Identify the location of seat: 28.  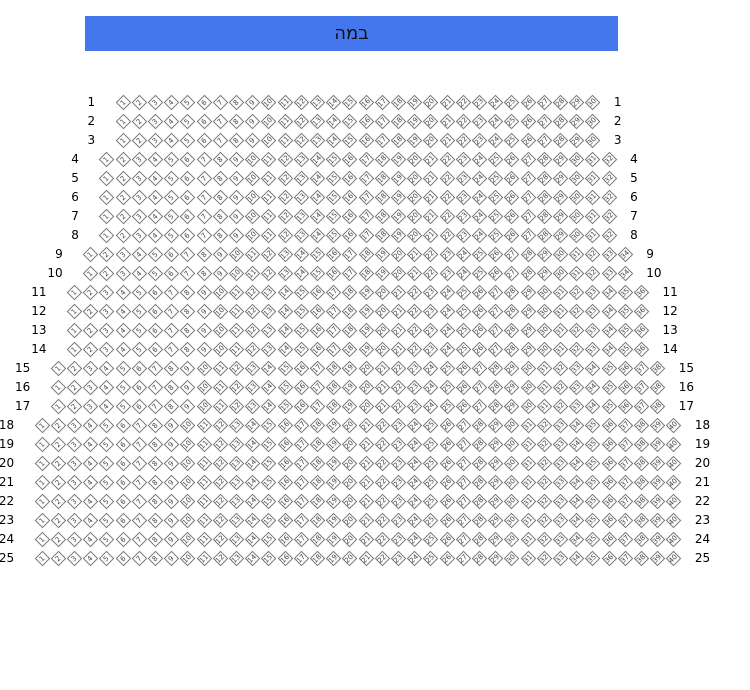
(528, 273).